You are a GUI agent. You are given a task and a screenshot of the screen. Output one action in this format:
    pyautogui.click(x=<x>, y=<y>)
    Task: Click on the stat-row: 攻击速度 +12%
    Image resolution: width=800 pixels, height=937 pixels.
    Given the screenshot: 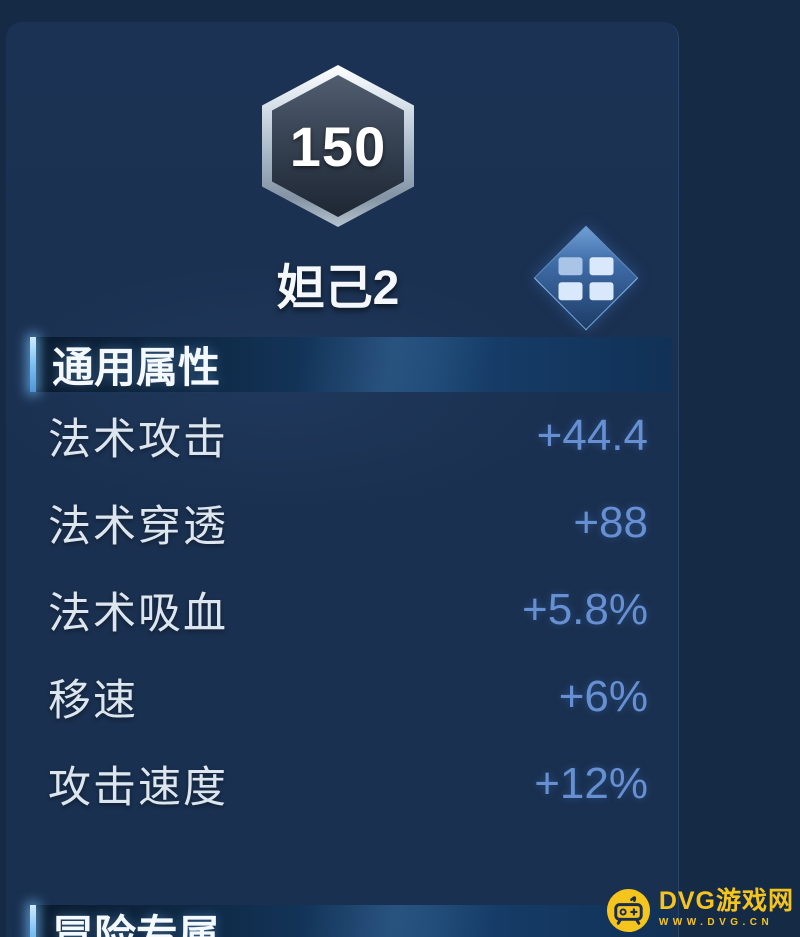 What is the action you would take?
    pyautogui.click(x=348, y=783)
    